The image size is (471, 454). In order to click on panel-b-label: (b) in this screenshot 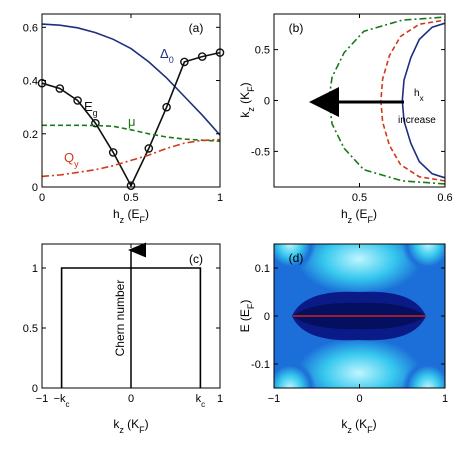, I will do `click(296, 28)`.